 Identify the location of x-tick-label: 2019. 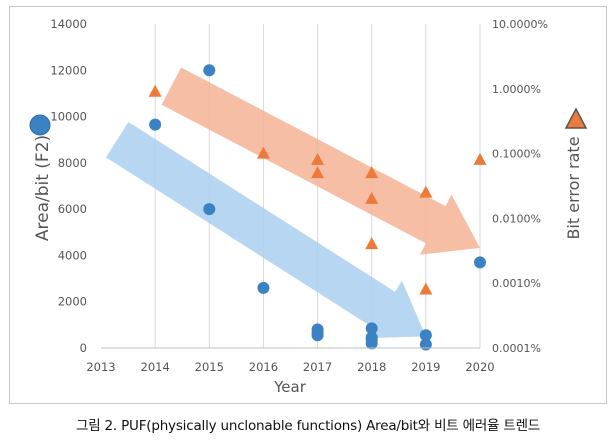
(425, 367).